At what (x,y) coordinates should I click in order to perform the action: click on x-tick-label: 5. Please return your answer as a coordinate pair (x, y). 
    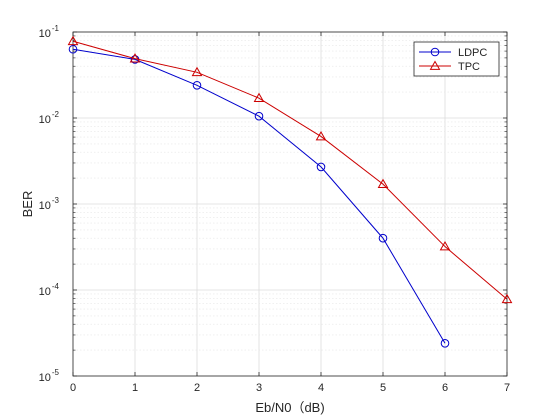
    Looking at the image, I should click on (383, 388).